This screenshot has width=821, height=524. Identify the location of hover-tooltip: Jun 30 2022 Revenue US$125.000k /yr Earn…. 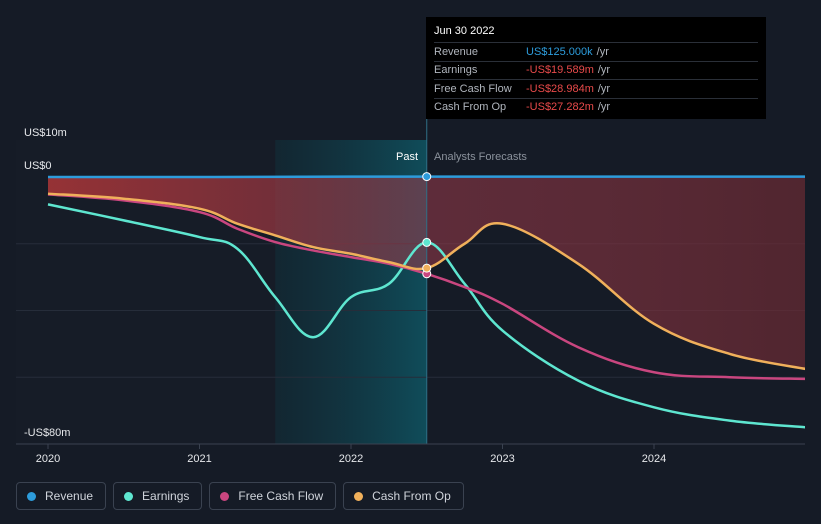
(596, 68).